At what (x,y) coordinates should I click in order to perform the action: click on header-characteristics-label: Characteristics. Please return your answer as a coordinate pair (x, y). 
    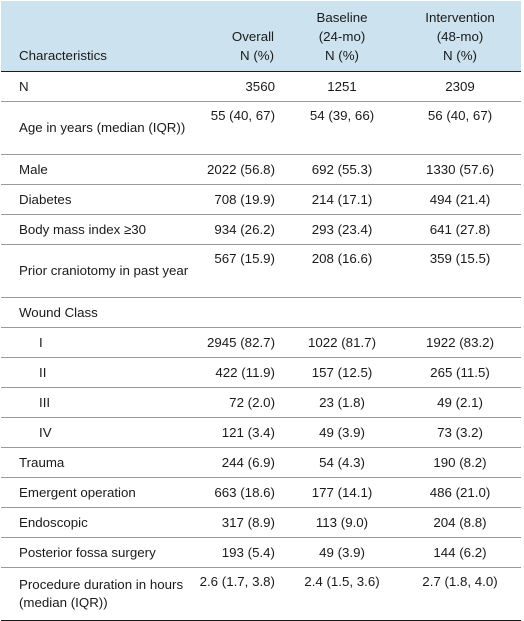
    Looking at the image, I should click on (63, 55).